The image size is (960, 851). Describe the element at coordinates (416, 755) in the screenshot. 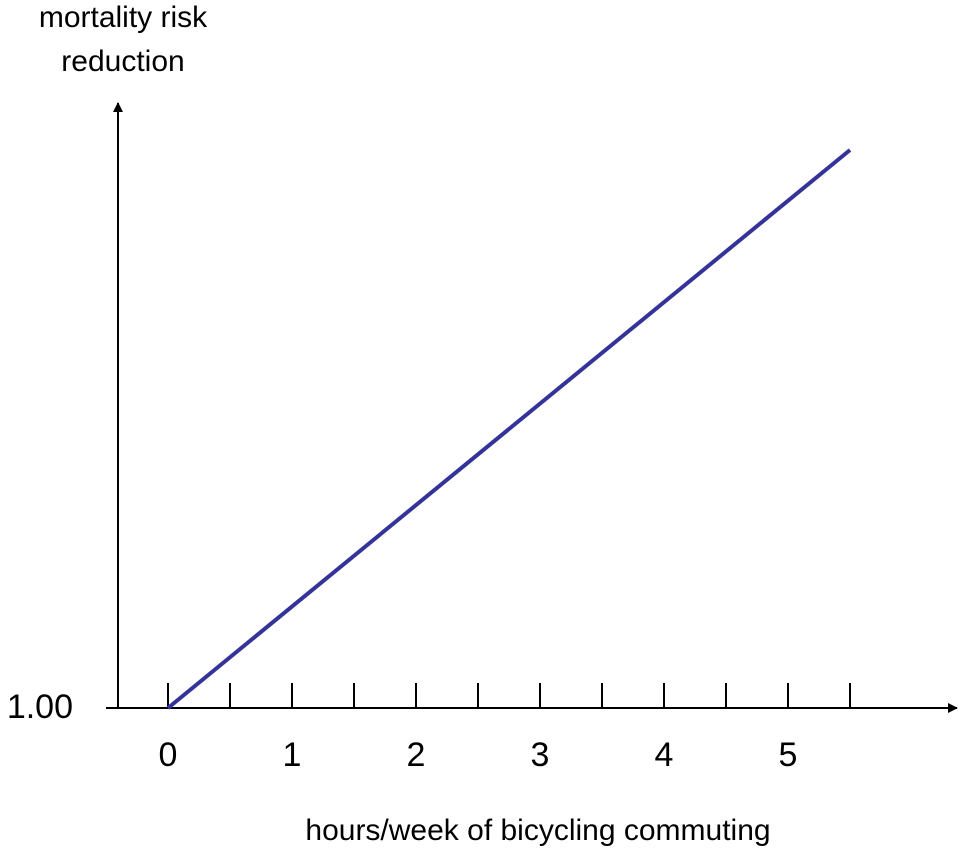

I see `x-tick-label: 2` at that location.